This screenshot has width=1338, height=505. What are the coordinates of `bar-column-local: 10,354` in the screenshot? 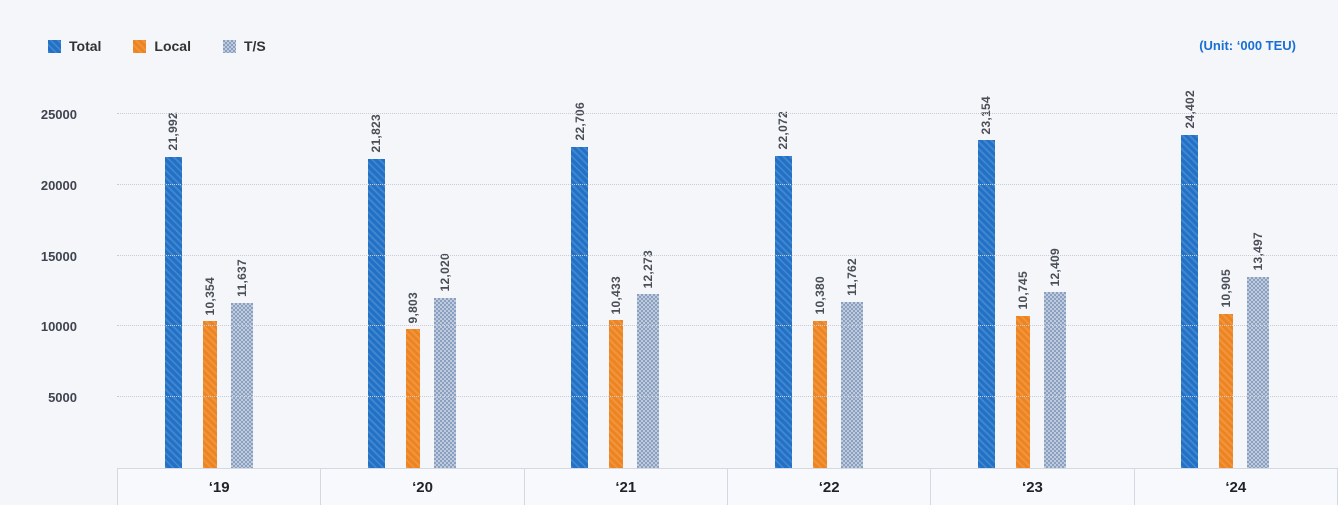 It's located at (209, 279).